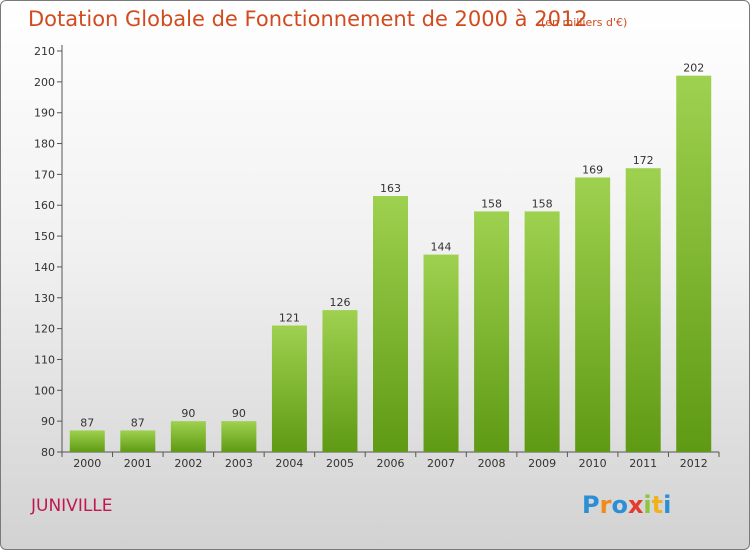 The height and width of the screenshot is (550, 750). What do you see at coordinates (657, 505) in the screenshot?
I see `logo-letter: t` at bounding box center [657, 505].